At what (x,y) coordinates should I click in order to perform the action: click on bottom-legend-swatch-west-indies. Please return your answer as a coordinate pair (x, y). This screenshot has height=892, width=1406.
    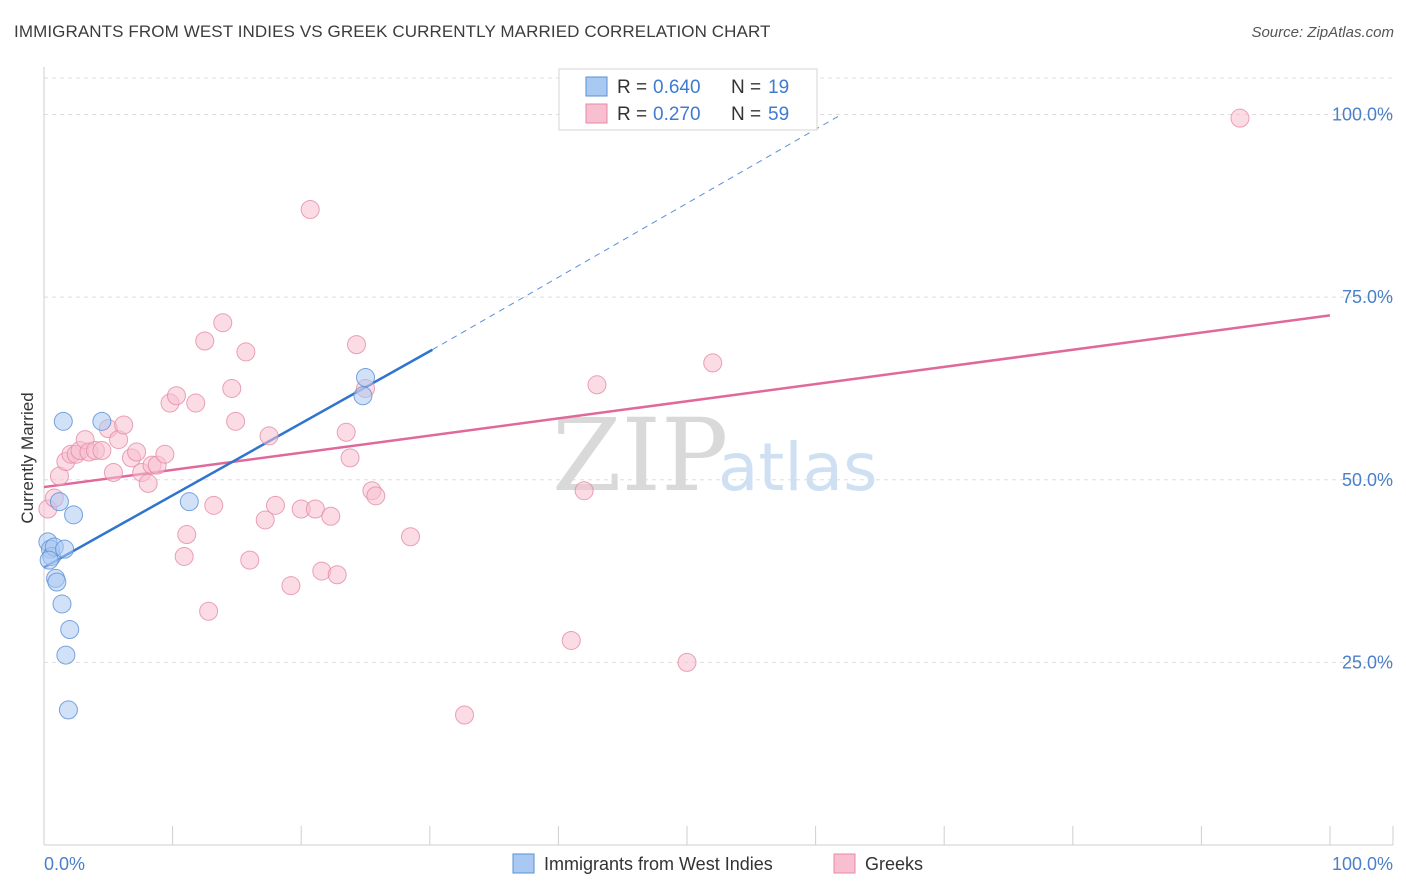
    Looking at the image, I should click on (523, 863).